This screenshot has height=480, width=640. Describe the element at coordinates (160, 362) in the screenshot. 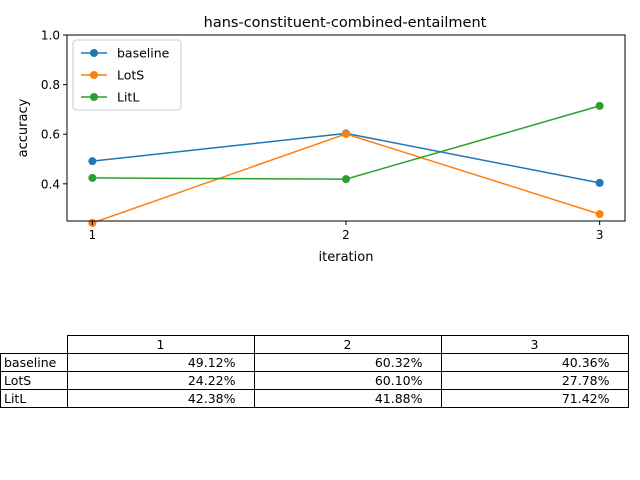

I see `table-cell: 49.12%` at that location.